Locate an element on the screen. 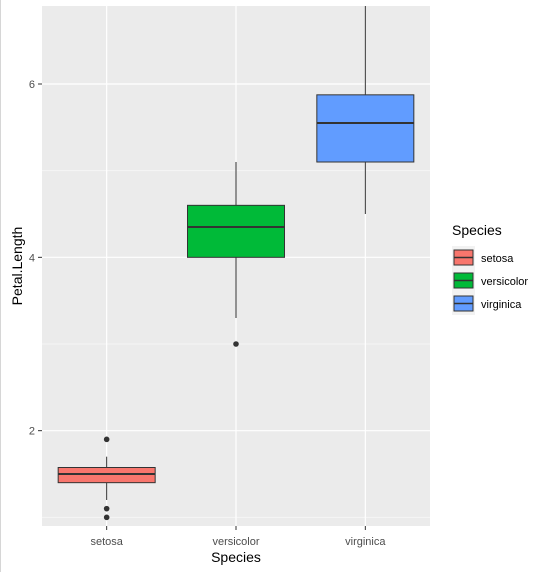 The image size is (549, 577). y-axis-title: Petal.Length is located at coordinates (17, 266).